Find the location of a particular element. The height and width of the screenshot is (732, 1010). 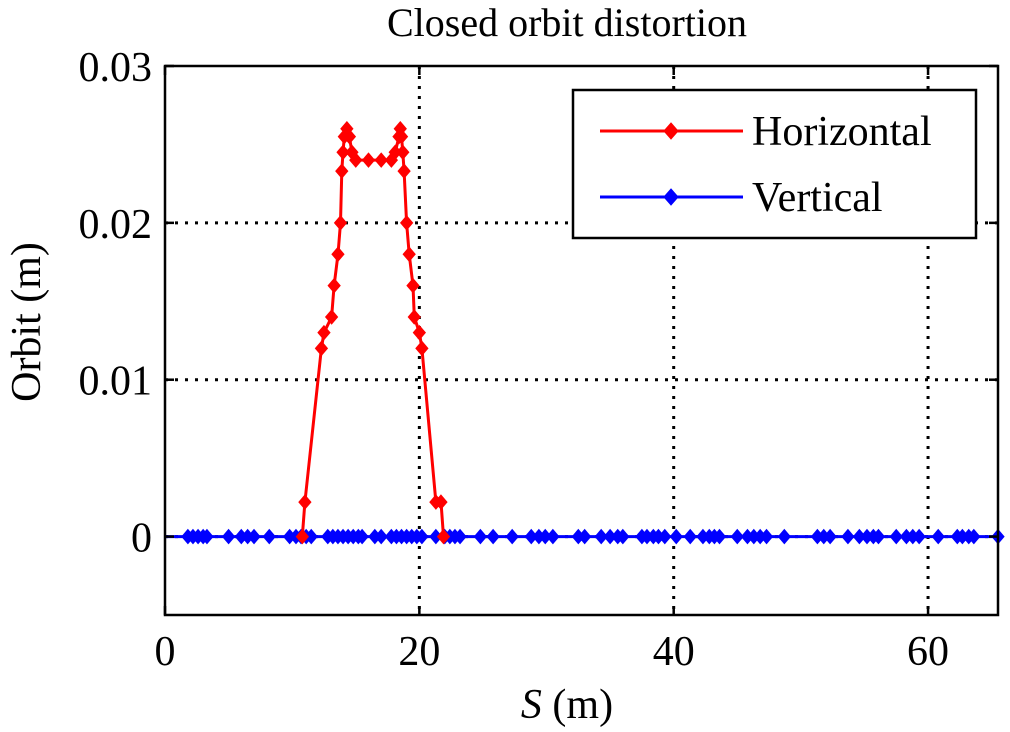

y-tick-label: 0.02 is located at coordinates (116, 225).